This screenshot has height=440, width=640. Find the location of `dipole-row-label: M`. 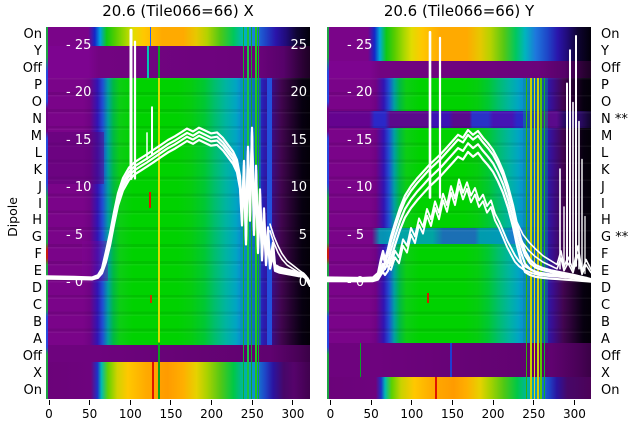

dipole-row-label: M is located at coordinates (36, 136).